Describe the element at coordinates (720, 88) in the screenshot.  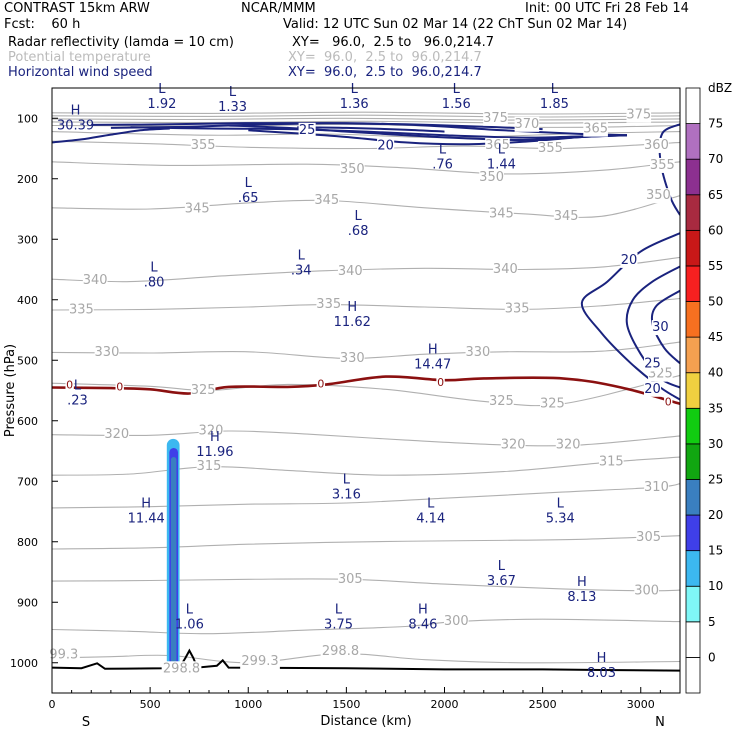
I see `colorbar-title: dBZ` at that location.